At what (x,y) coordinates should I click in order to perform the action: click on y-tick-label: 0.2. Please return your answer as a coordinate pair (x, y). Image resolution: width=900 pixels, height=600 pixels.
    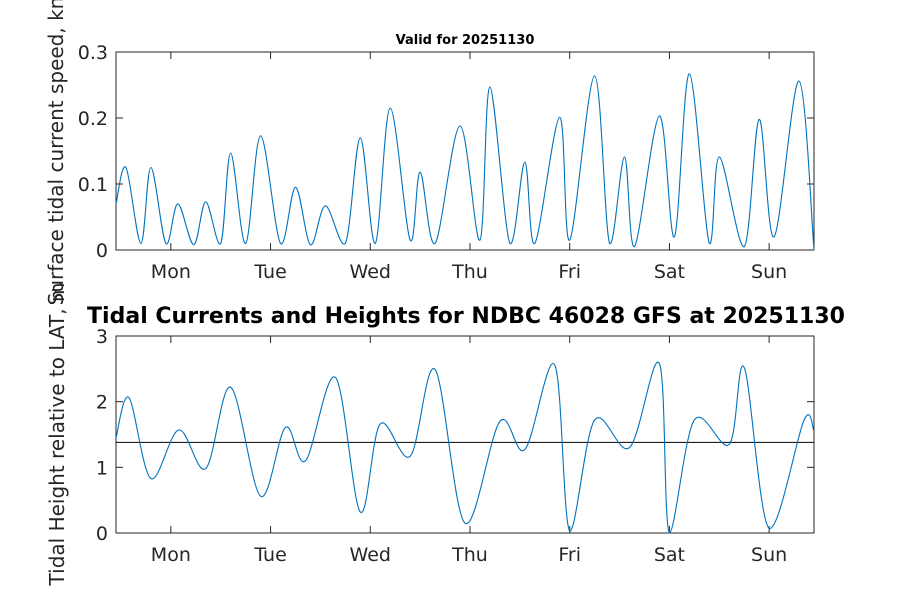
    Looking at the image, I should click on (93, 119).